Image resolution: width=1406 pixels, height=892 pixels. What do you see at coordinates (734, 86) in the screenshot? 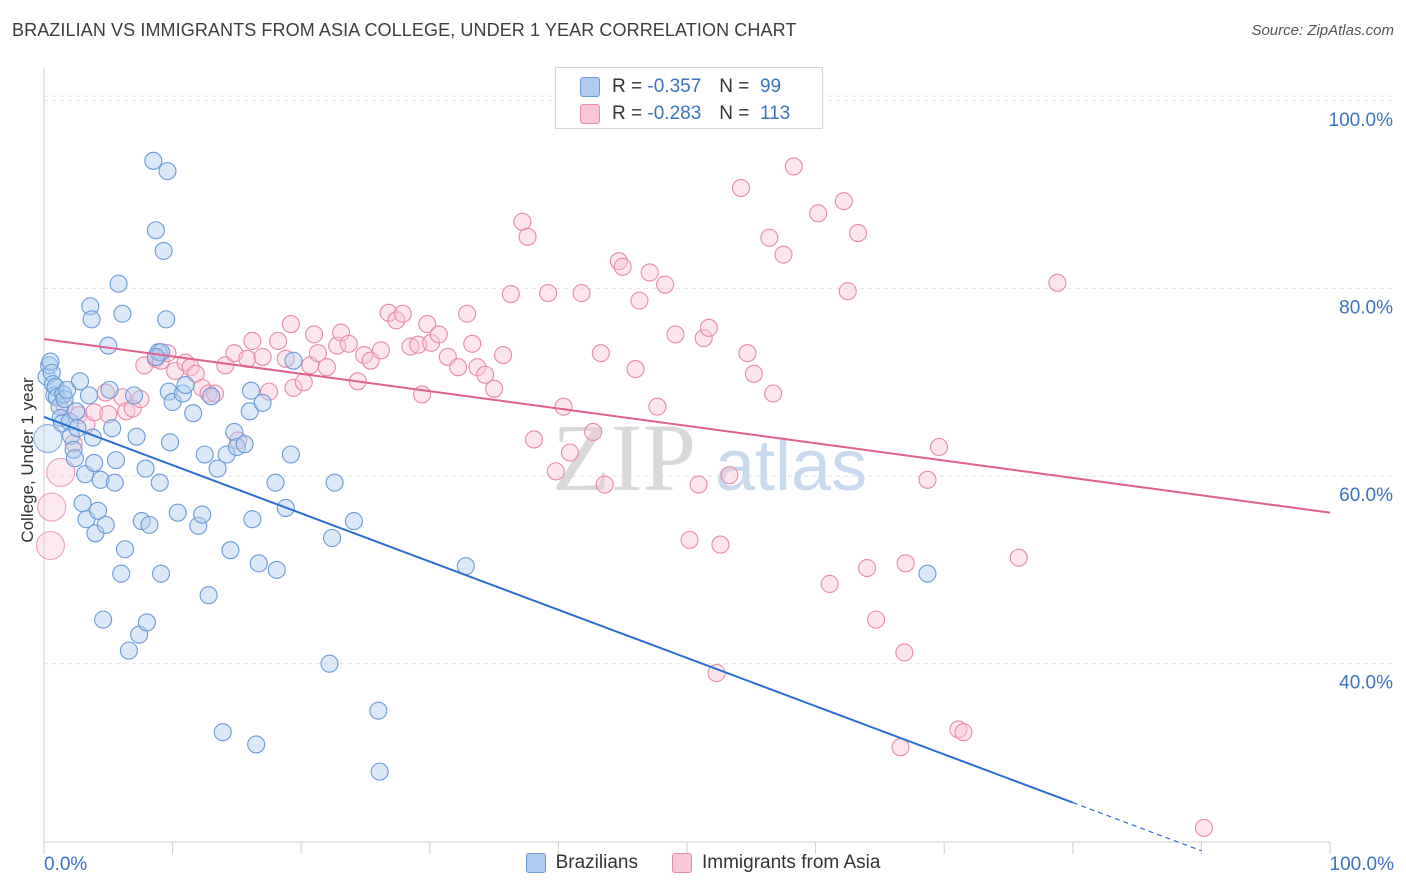
I see `n-label: N =` at bounding box center [734, 86].